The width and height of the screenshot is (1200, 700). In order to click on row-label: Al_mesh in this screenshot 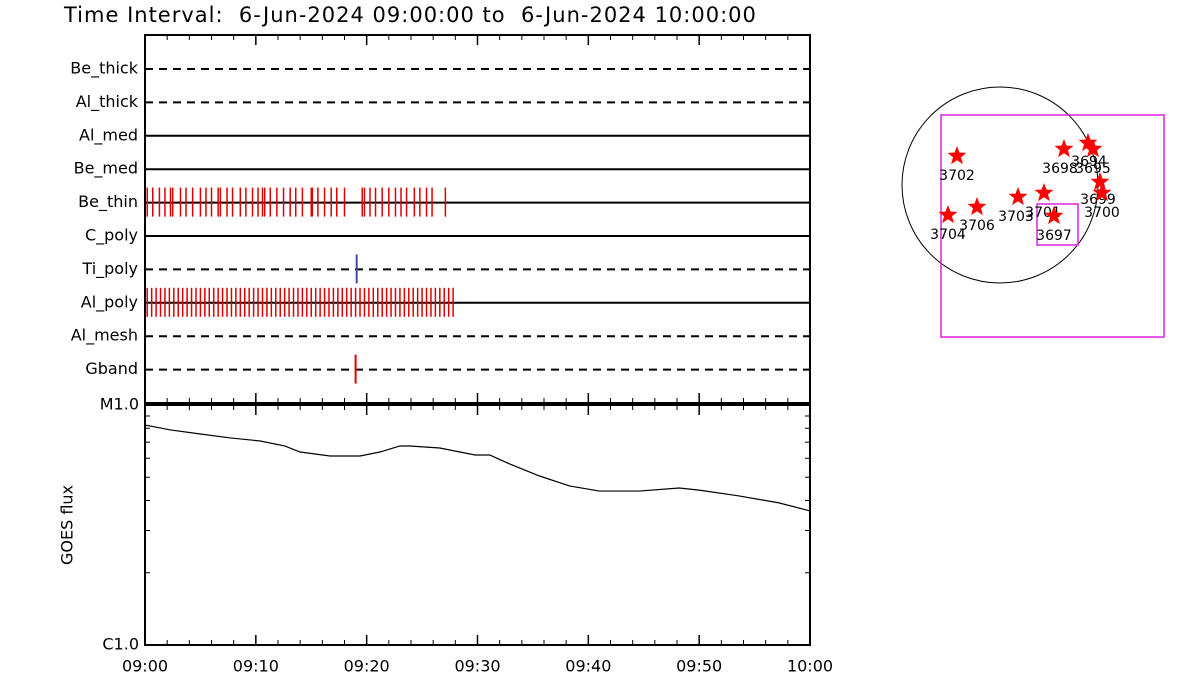, I will do `click(104, 336)`.